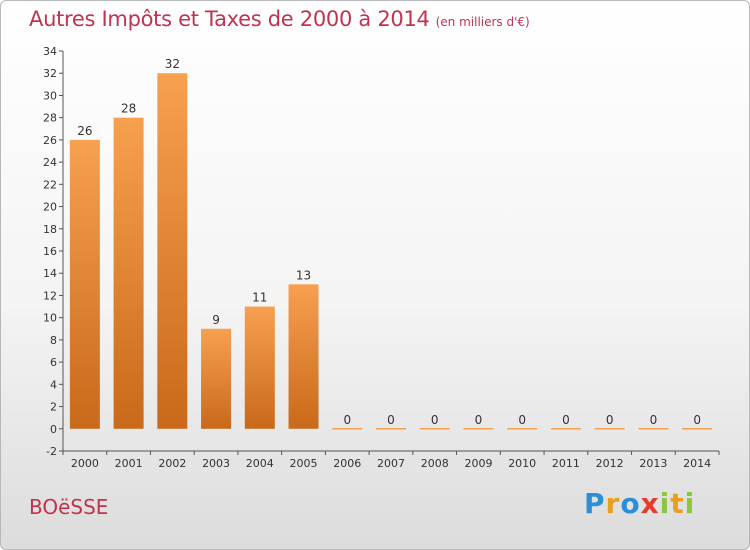  Describe the element at coordinates (50, 318) in the screenshot. I see `y-tick-label: 10` at that location.